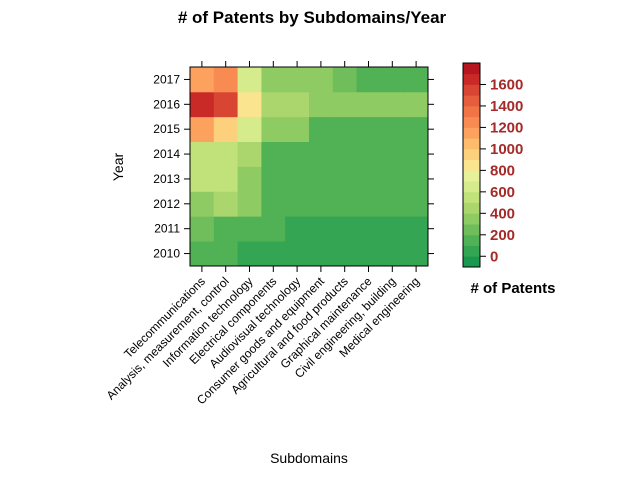  I want to click on legend-title: # of Patents, so click(512, 288).